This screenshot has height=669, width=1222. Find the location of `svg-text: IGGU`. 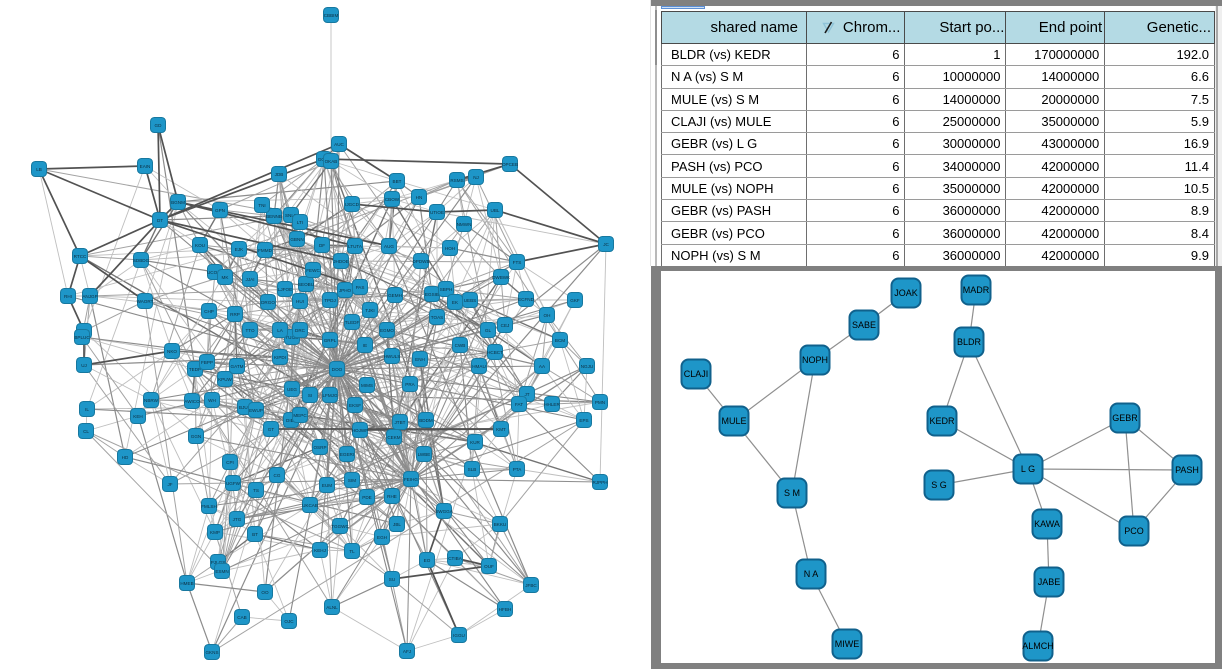

svg-text: IGGU is located at coordinates (459, 635).